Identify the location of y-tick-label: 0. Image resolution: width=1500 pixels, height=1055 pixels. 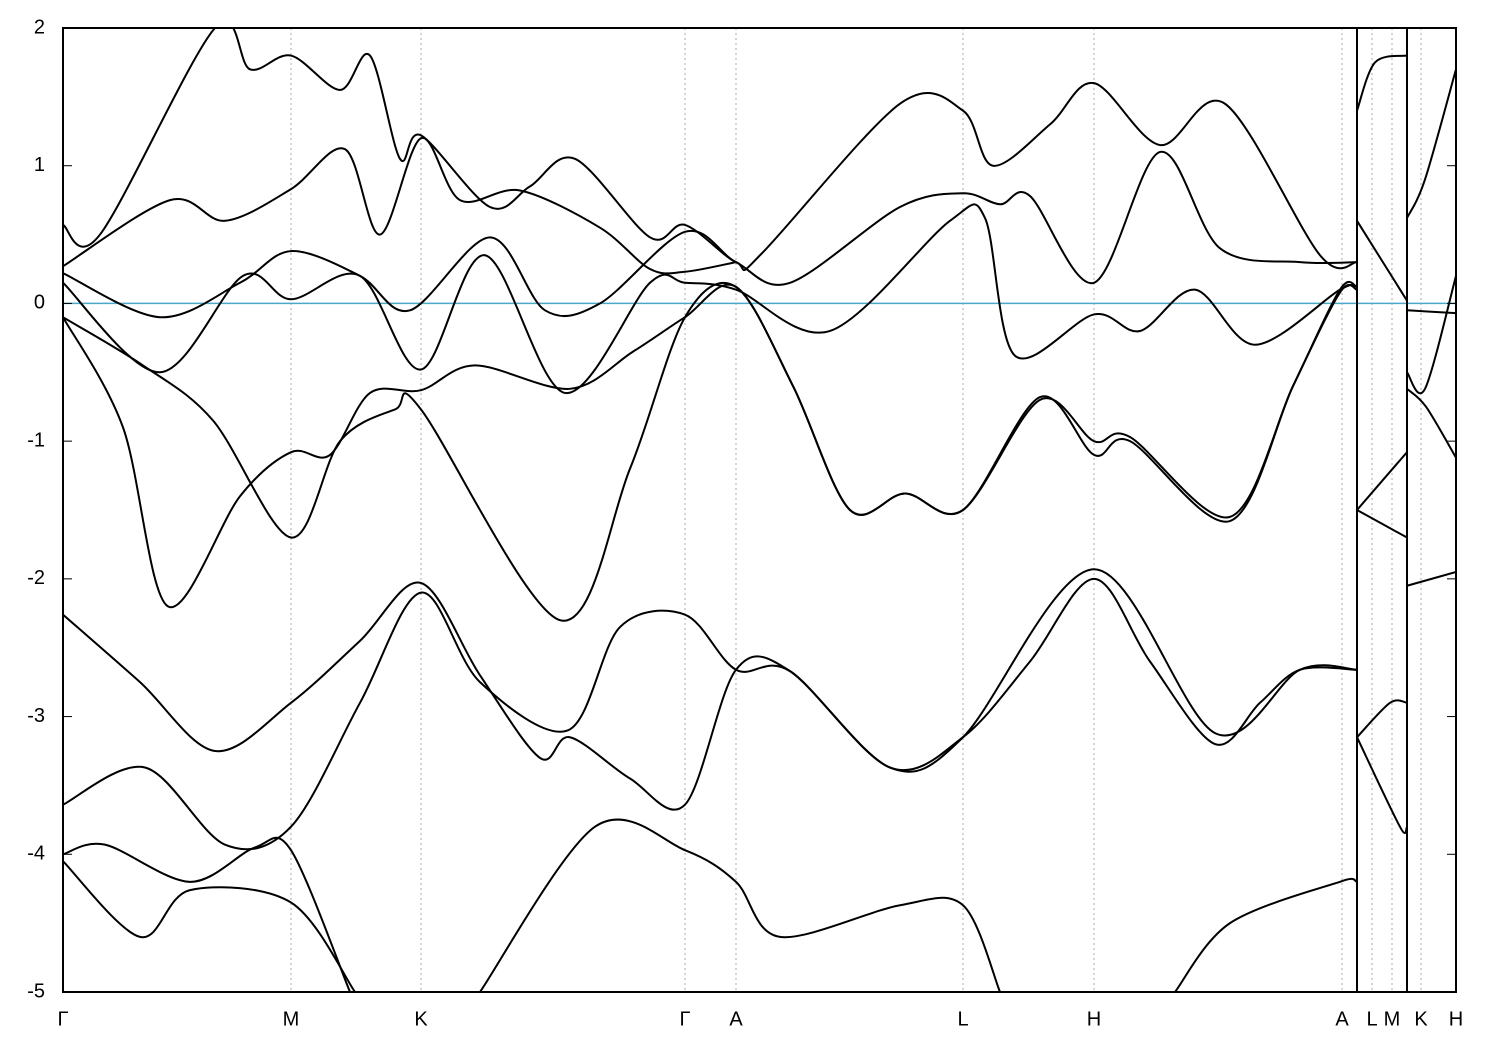
(39, 303).